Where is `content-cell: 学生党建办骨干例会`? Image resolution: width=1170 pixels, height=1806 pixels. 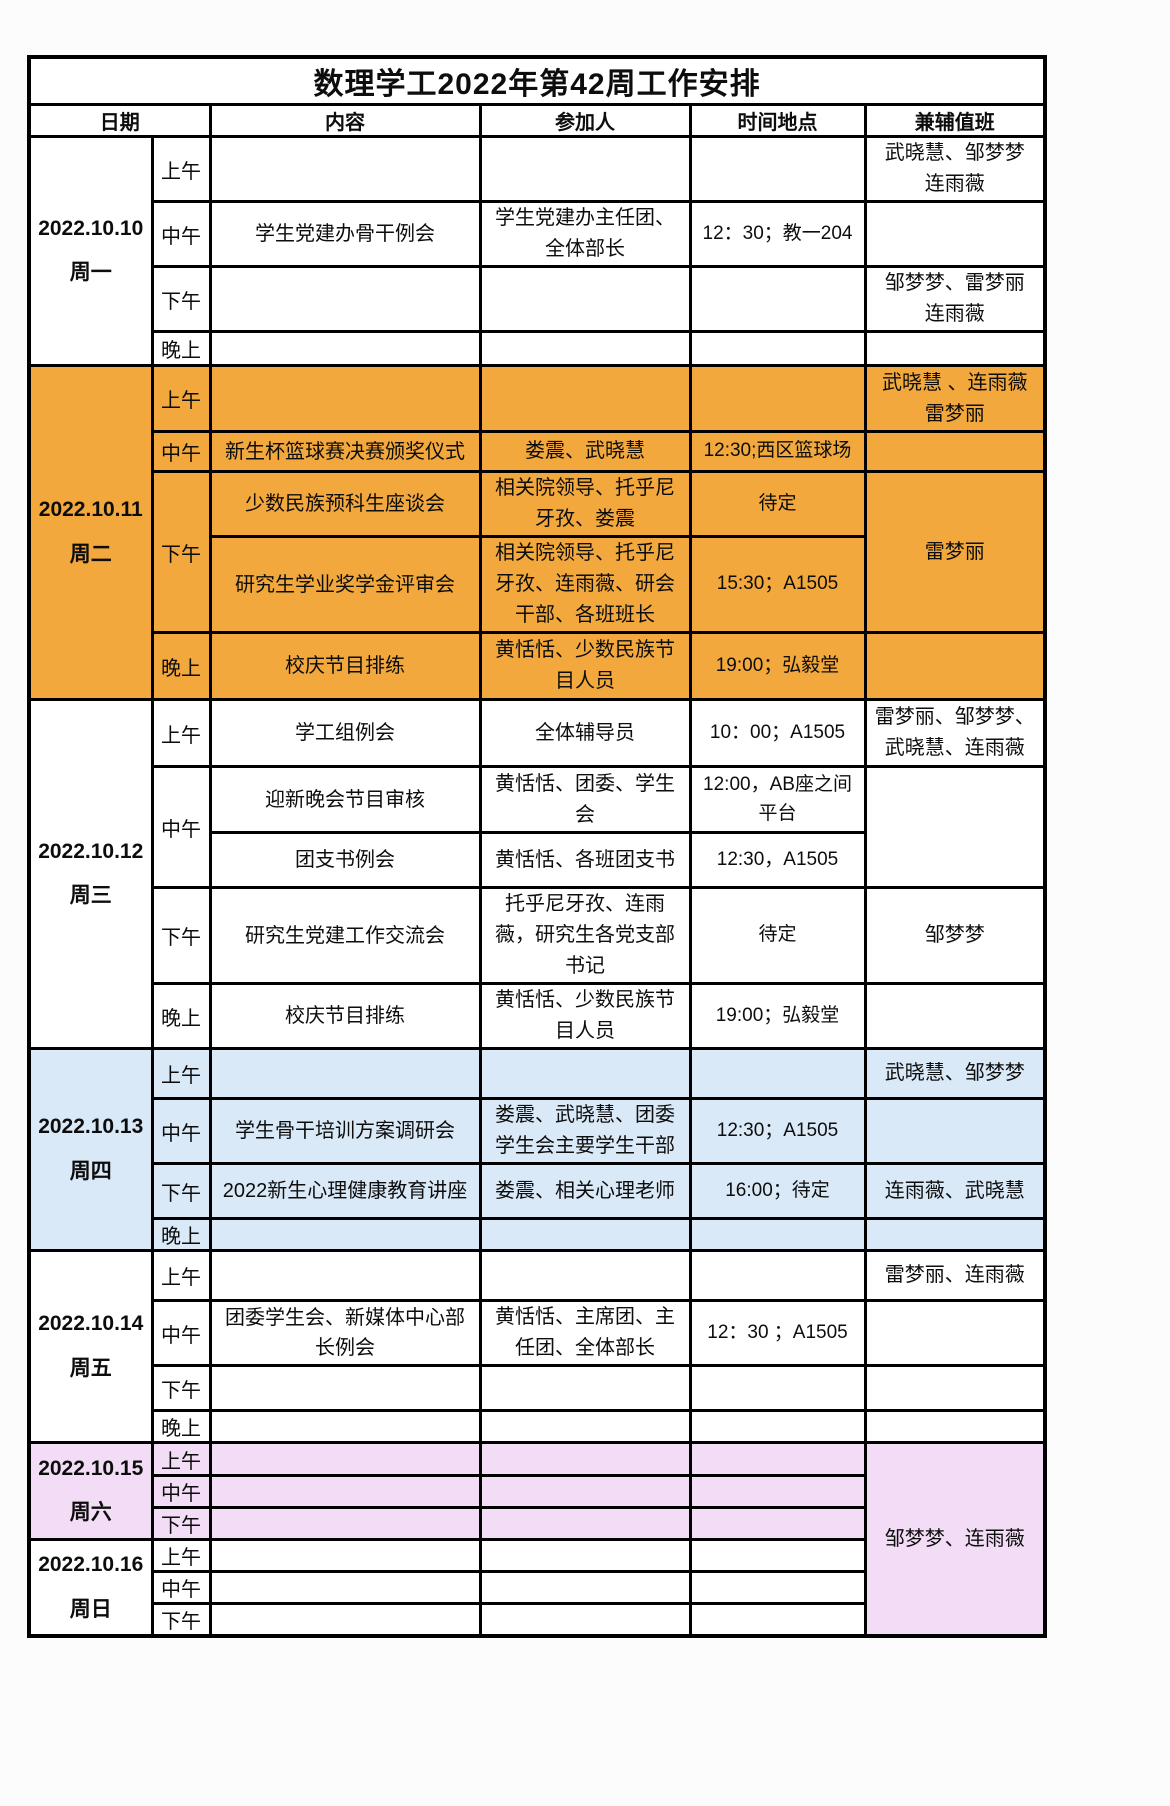
content-cell: 学生党建办骨干例会 is located at coordinates (345, 234).